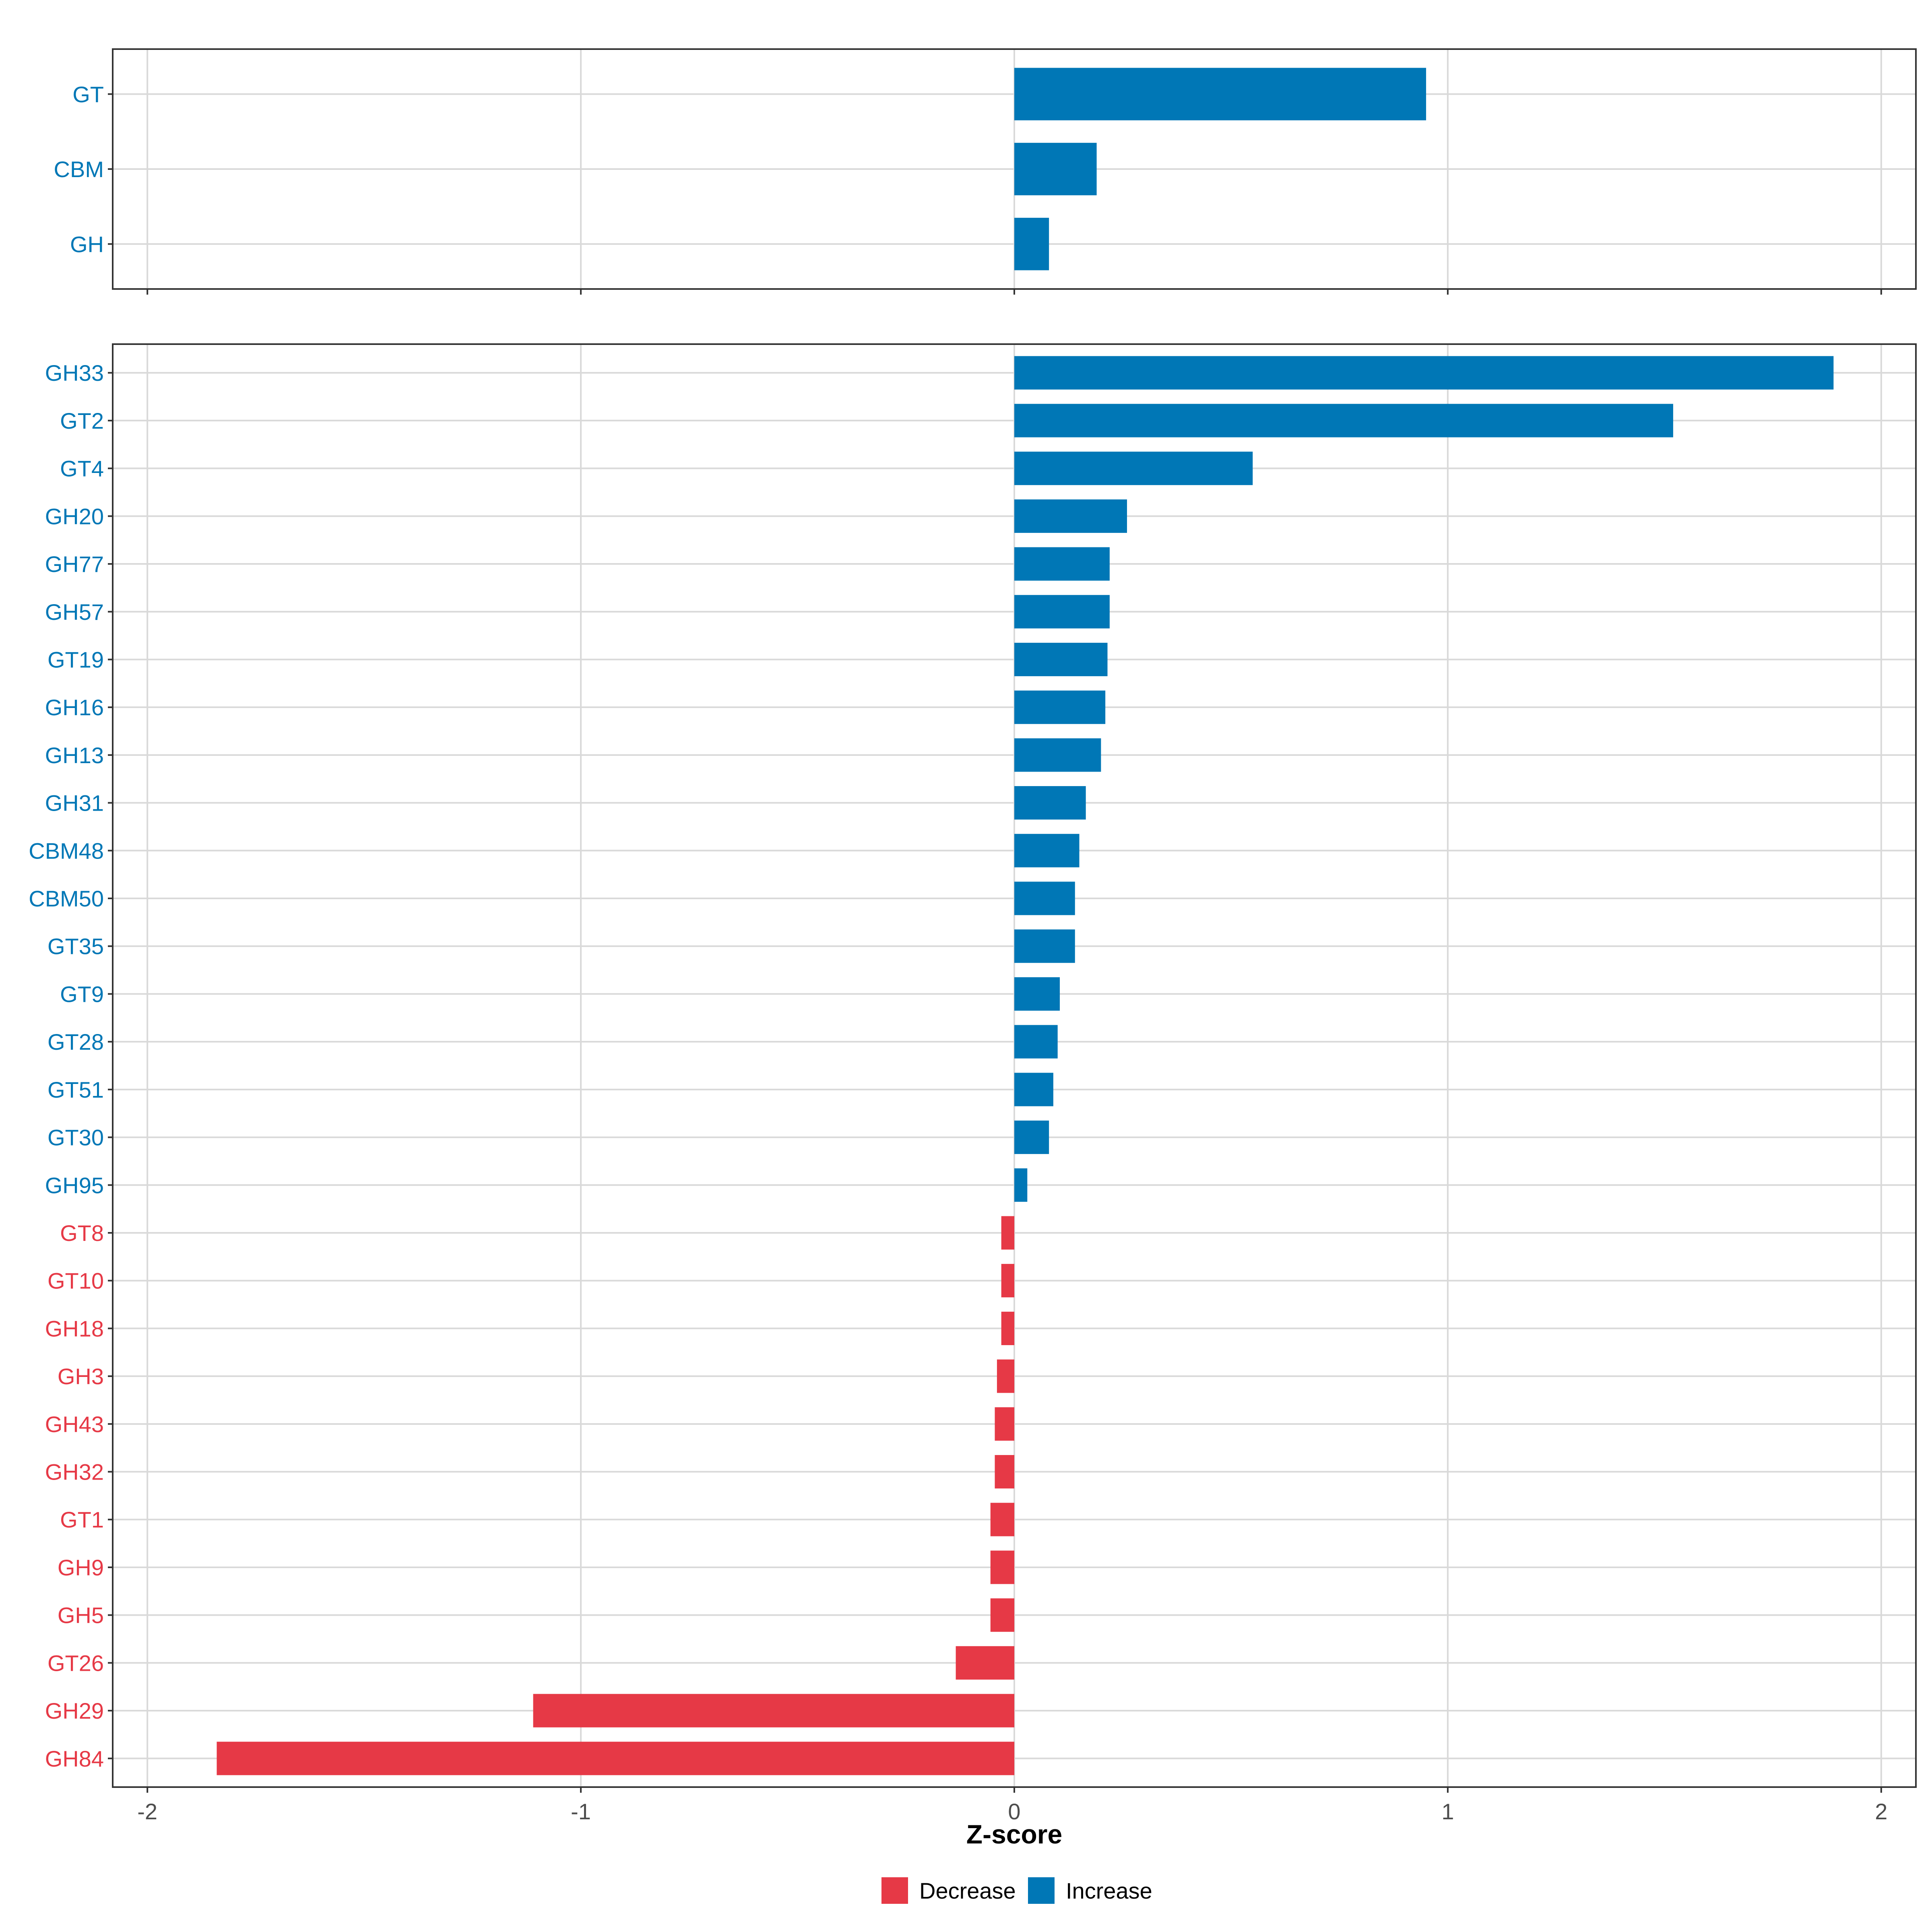  Describe the element at coordinates (1033, 1089) in the screenshot. I see `bar-gt51` at that location.